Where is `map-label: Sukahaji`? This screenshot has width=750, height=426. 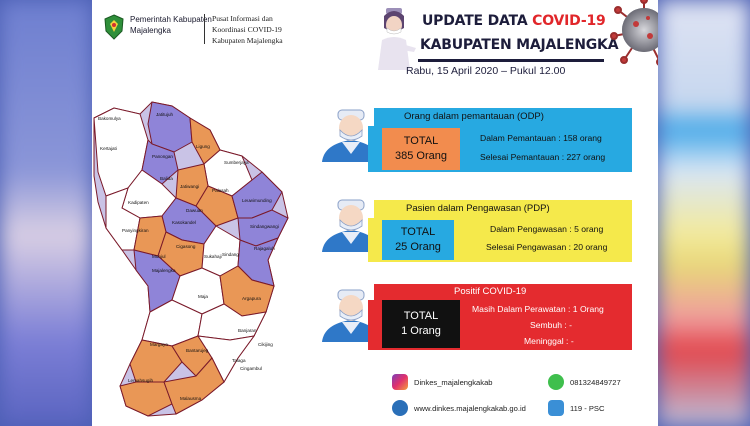 map-label: Sukahaji is located at coordinates (213, 256).